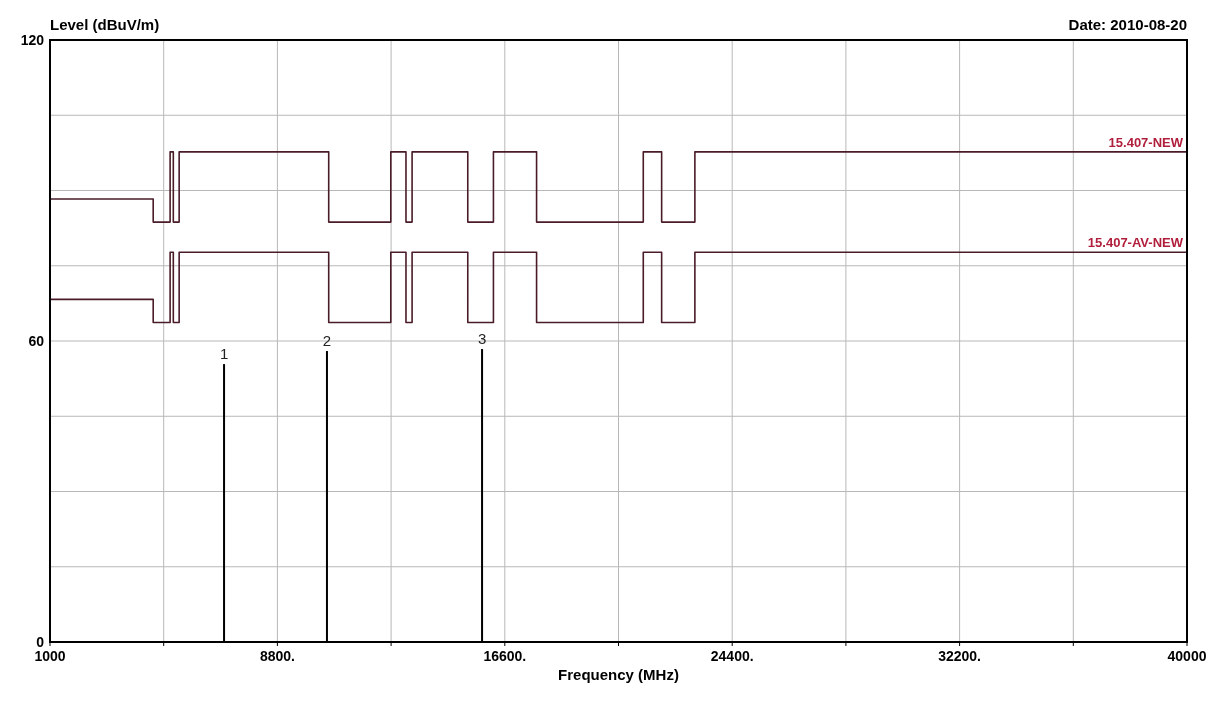  What do you see at coordinates (327, 341) in the screenshot?
I see `annotation: 2` at bounding box center [327, 341].